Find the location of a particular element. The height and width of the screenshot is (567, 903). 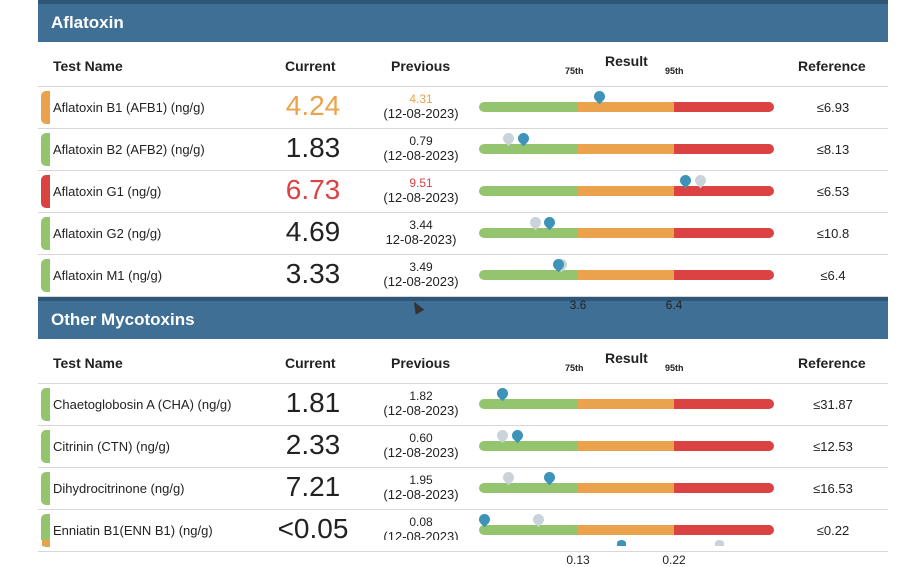

reference-value: ≤8.13 is located at coordinates (833, 149).